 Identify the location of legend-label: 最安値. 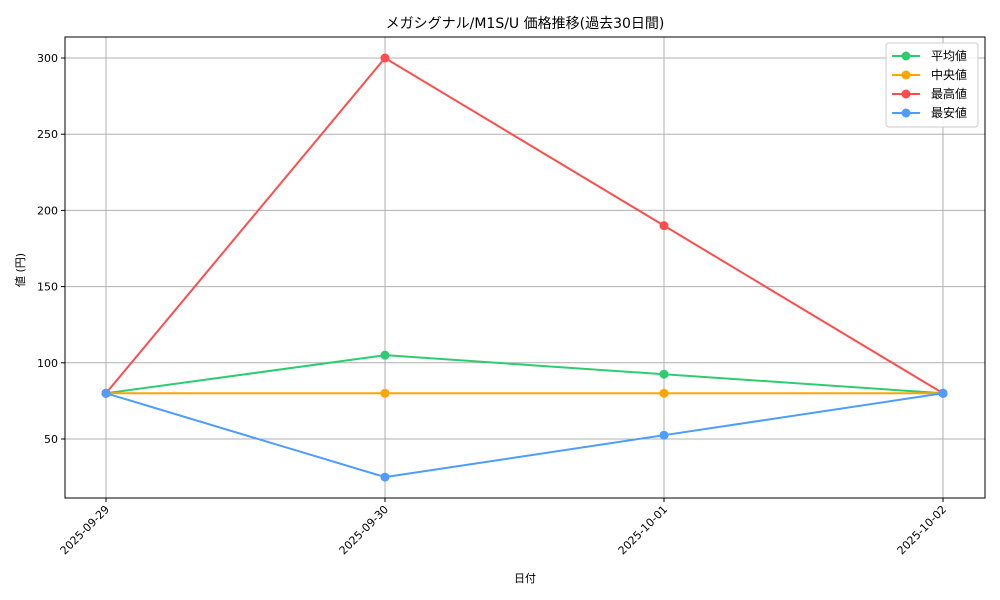
(949, 112).